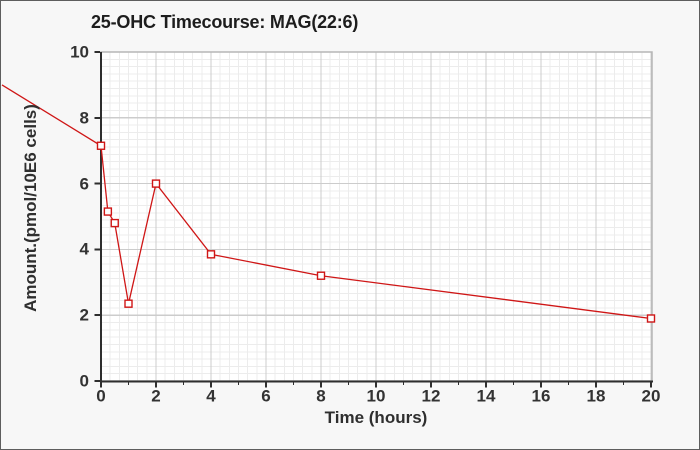  What do you see at coordinates (84, 184) in the screenshot?
I see `y-tick-label: 6` at bounding box center [84, 184].